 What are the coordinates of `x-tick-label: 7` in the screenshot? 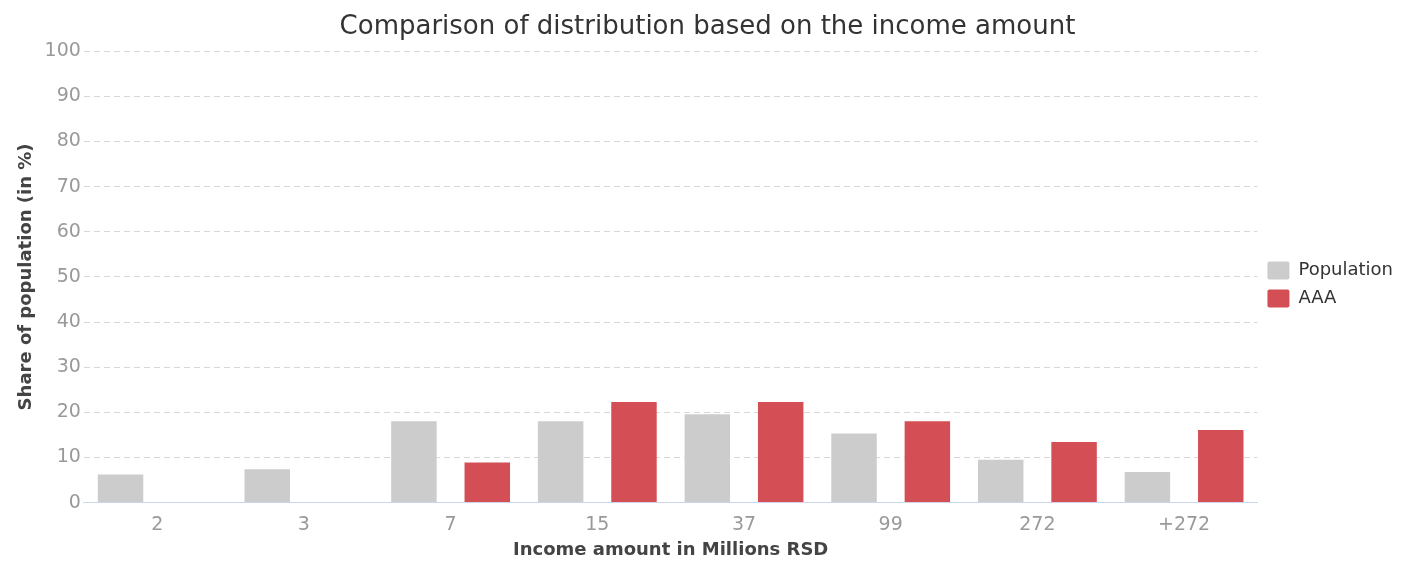 It's located at (450, 522).